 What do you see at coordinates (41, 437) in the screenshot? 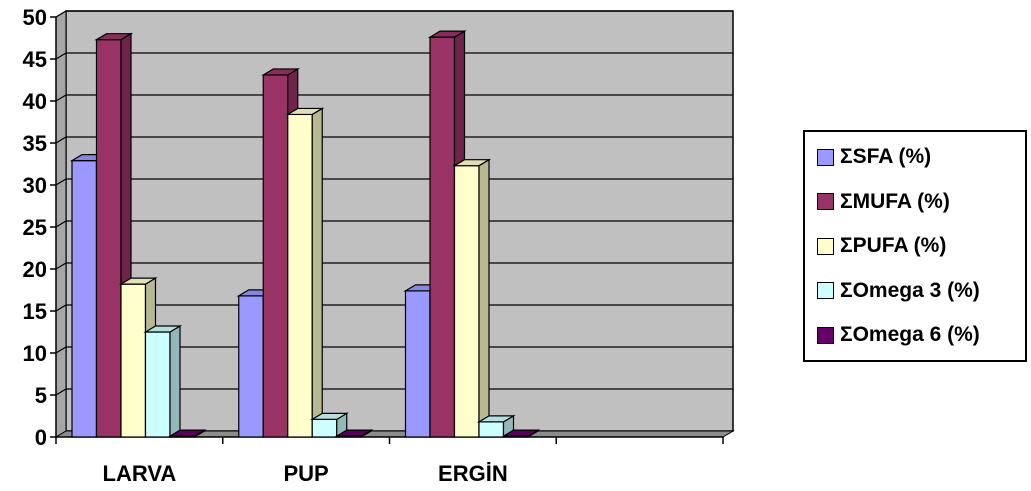
I see `y-tick-label: 0` at bounding box center [41, 437].